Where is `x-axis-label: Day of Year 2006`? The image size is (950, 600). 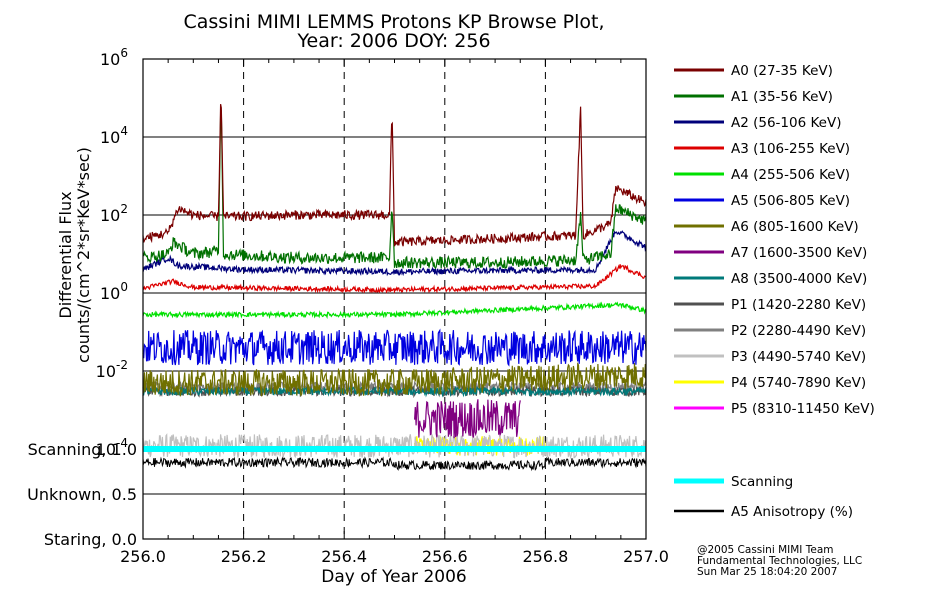
x-axis-label: Day of Year 2006 is located at coordinates (393, 577).